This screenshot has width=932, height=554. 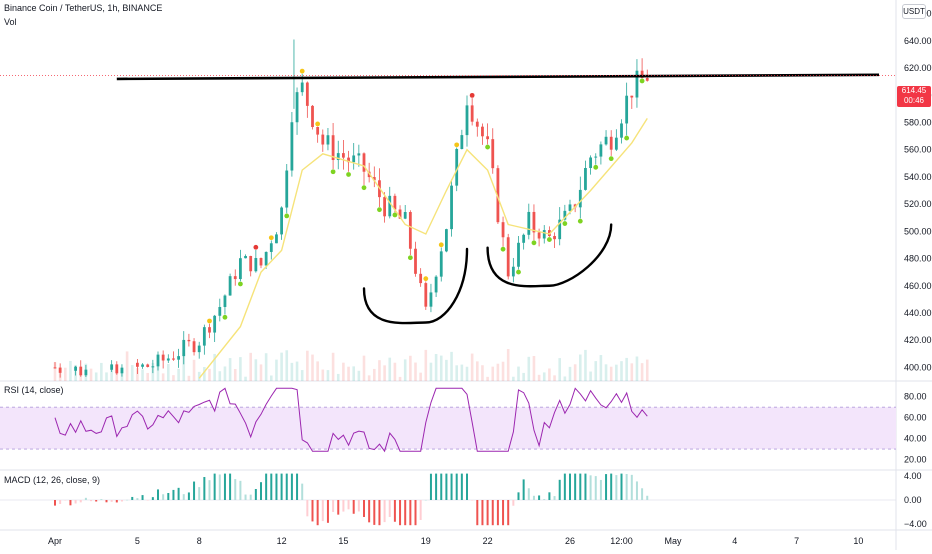 I want to click on left-cup-drawing, so click(x=415, y=286).